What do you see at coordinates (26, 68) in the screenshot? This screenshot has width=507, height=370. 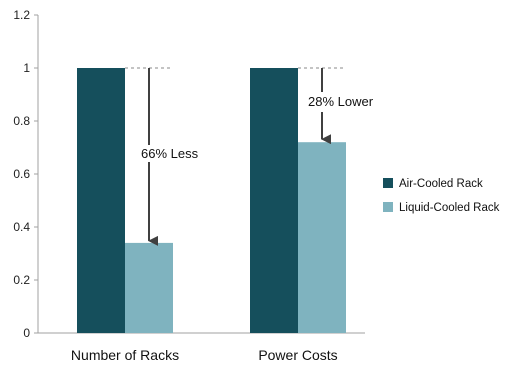 I see `y-tick-label: 1` at bounding box center [26, 68].